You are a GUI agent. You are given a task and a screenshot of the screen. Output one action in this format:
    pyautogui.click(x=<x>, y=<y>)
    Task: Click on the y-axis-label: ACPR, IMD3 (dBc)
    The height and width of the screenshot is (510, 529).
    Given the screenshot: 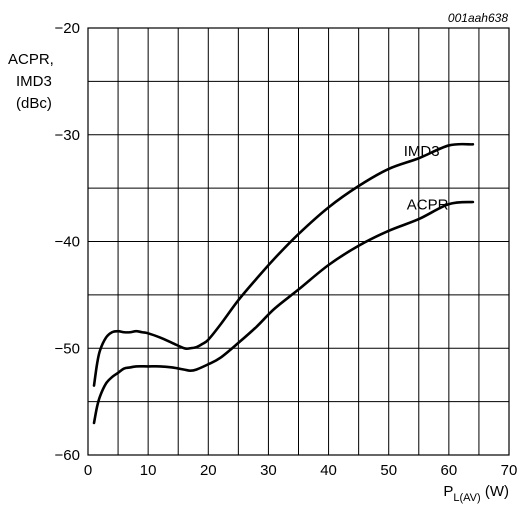 What is the action you would take?
    pyautogui.click(x=31, y=81)
    